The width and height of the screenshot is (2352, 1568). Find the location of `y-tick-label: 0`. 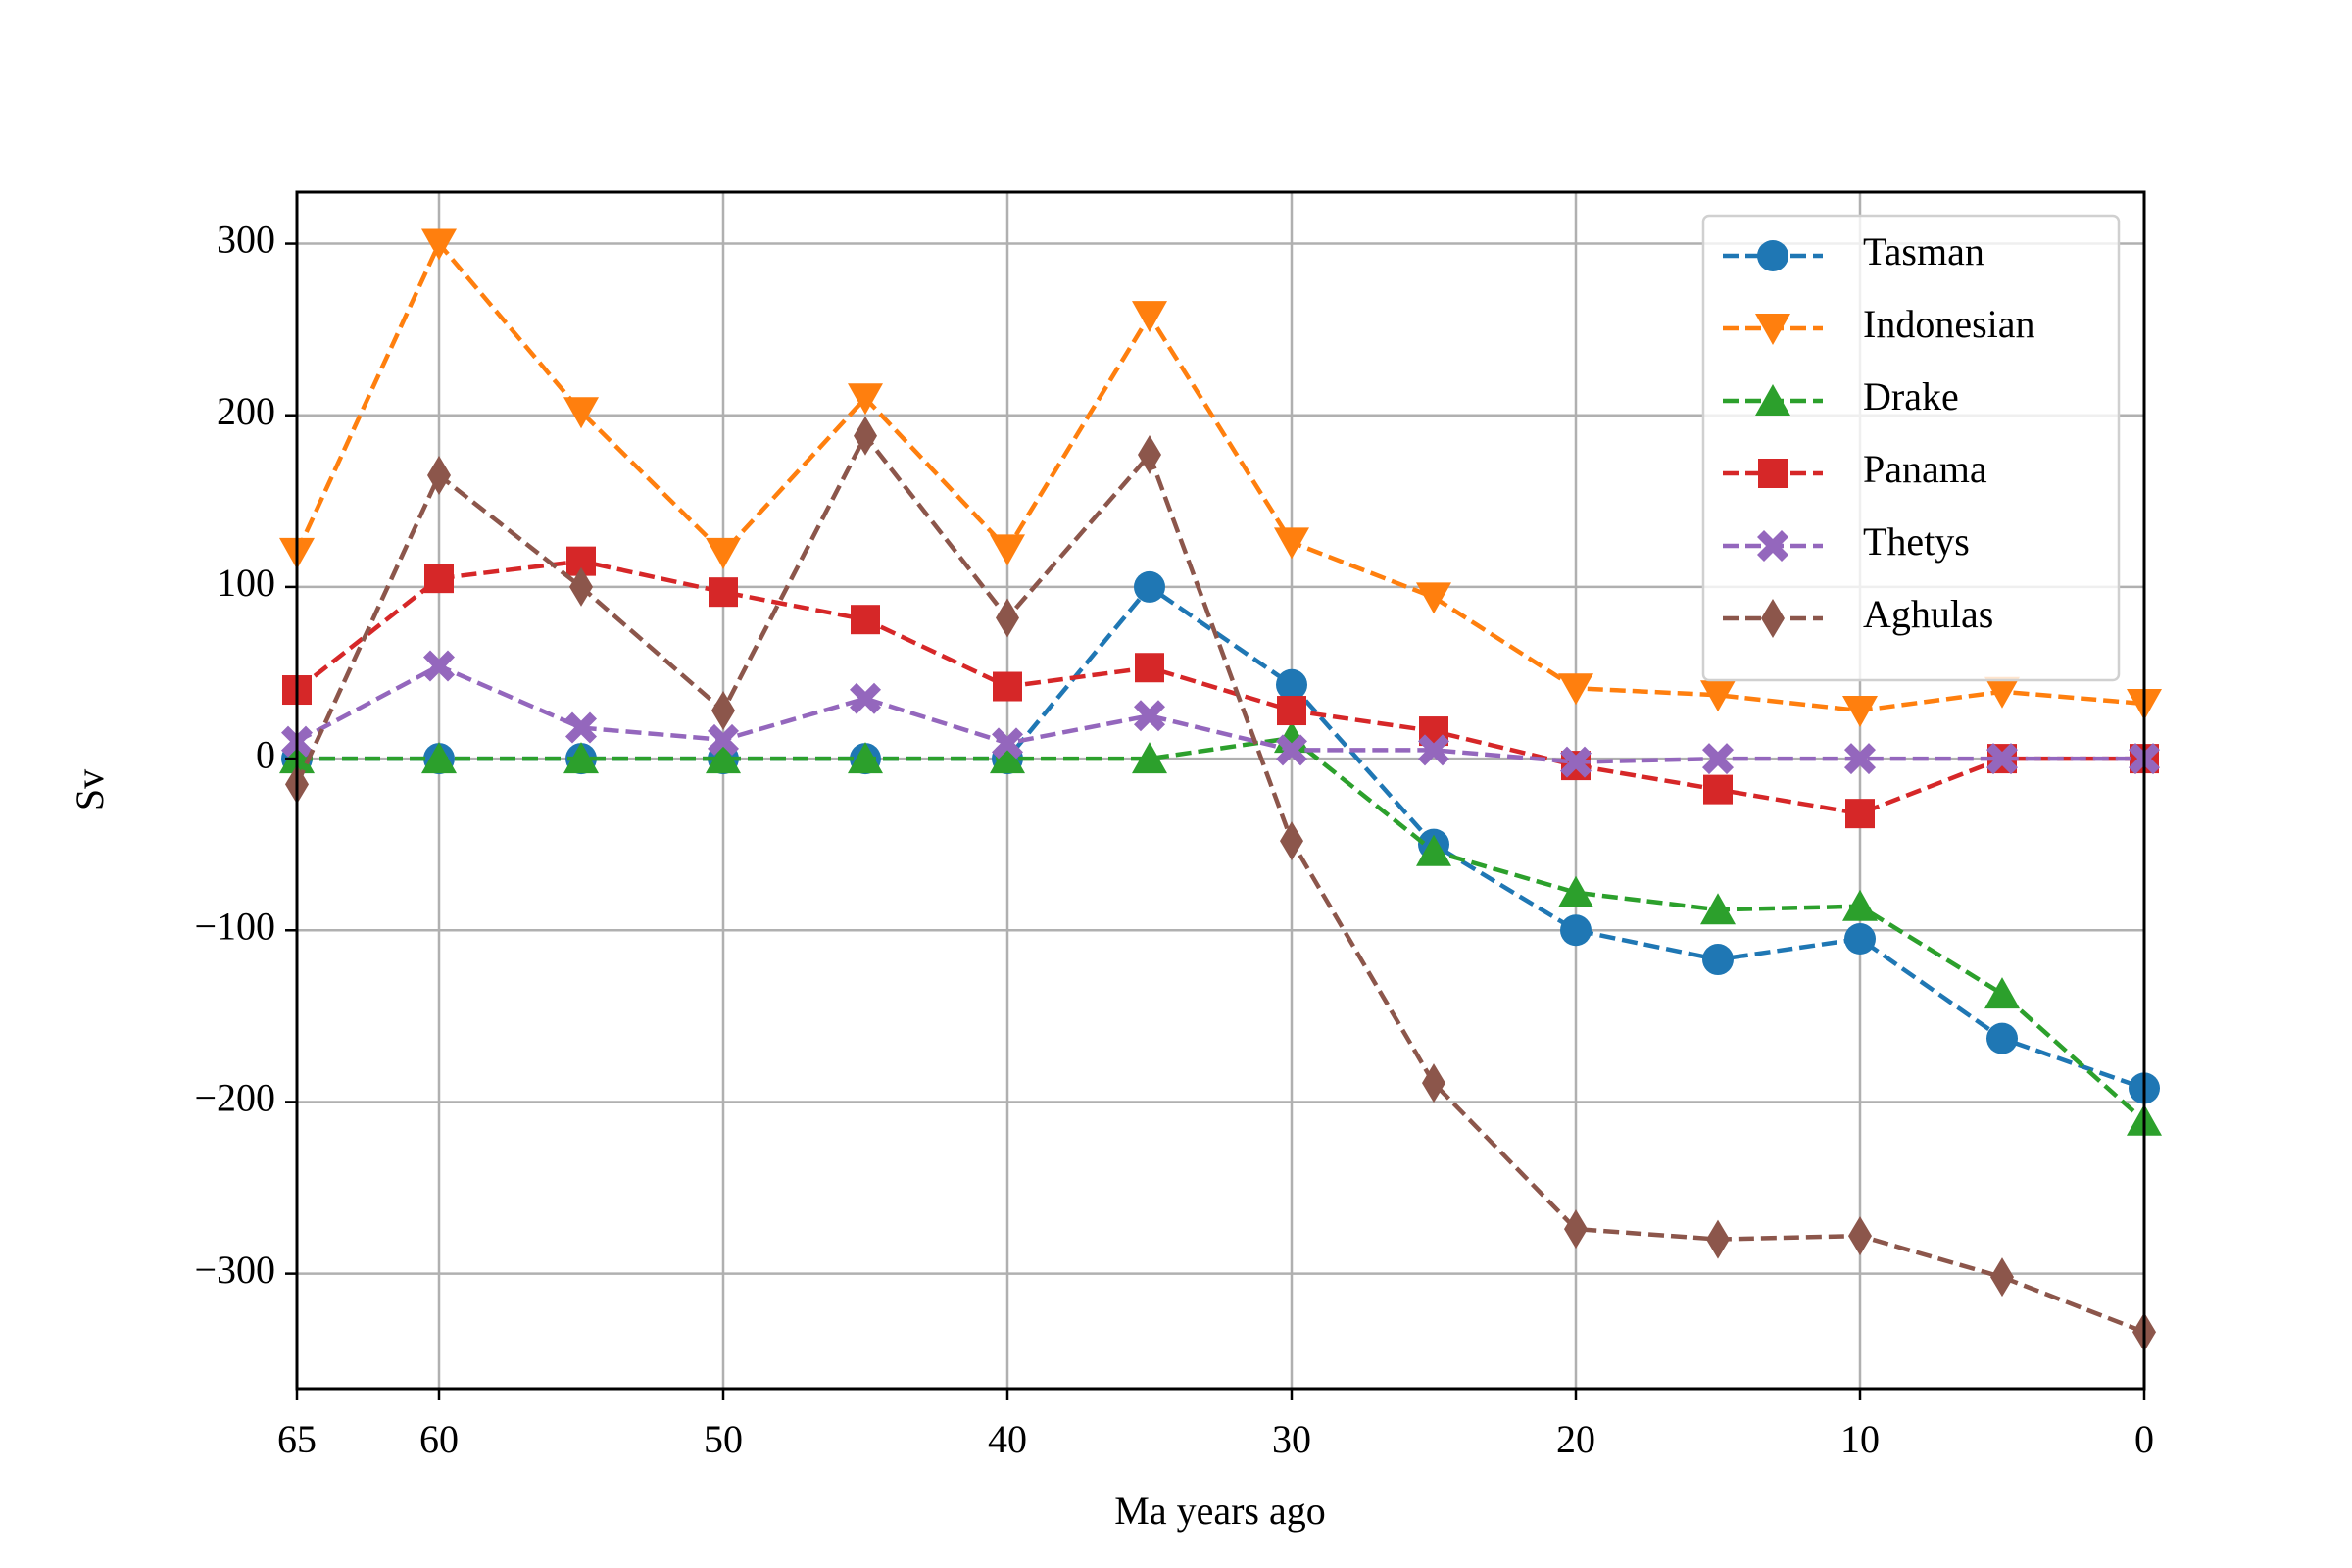

y-tick-label: 0 is located at coordinates (265, 754).